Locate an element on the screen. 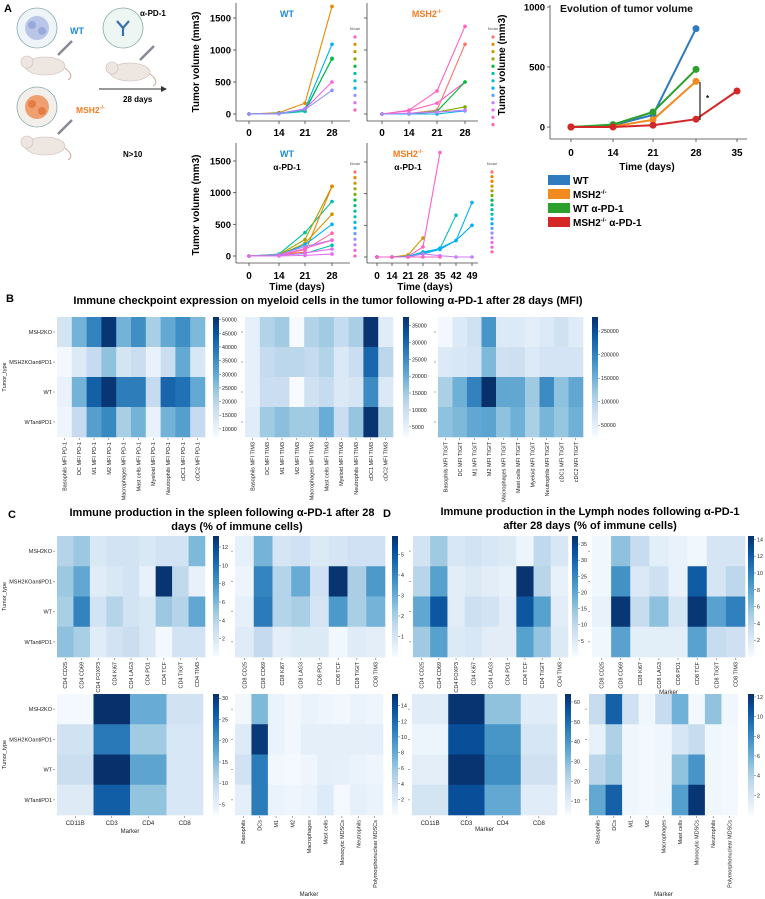 This screenshot has width=765, height=899. x-axis-label: Marker is located at coordinates (130, 832).